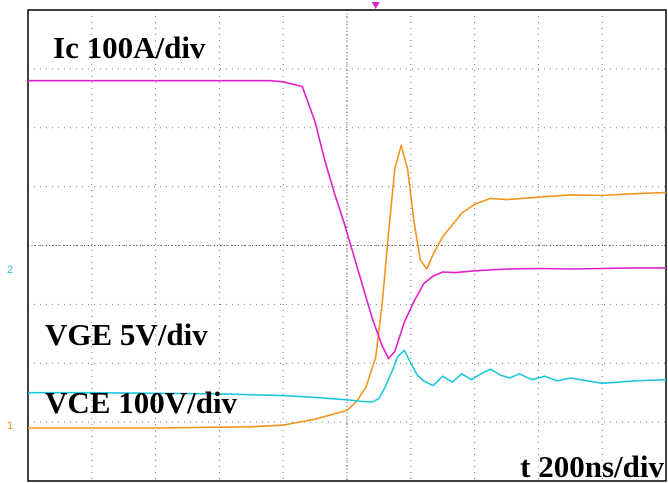  Describe the element at coordinates (375, 5) in the screenshot. I see `trigger-marker` at that location.